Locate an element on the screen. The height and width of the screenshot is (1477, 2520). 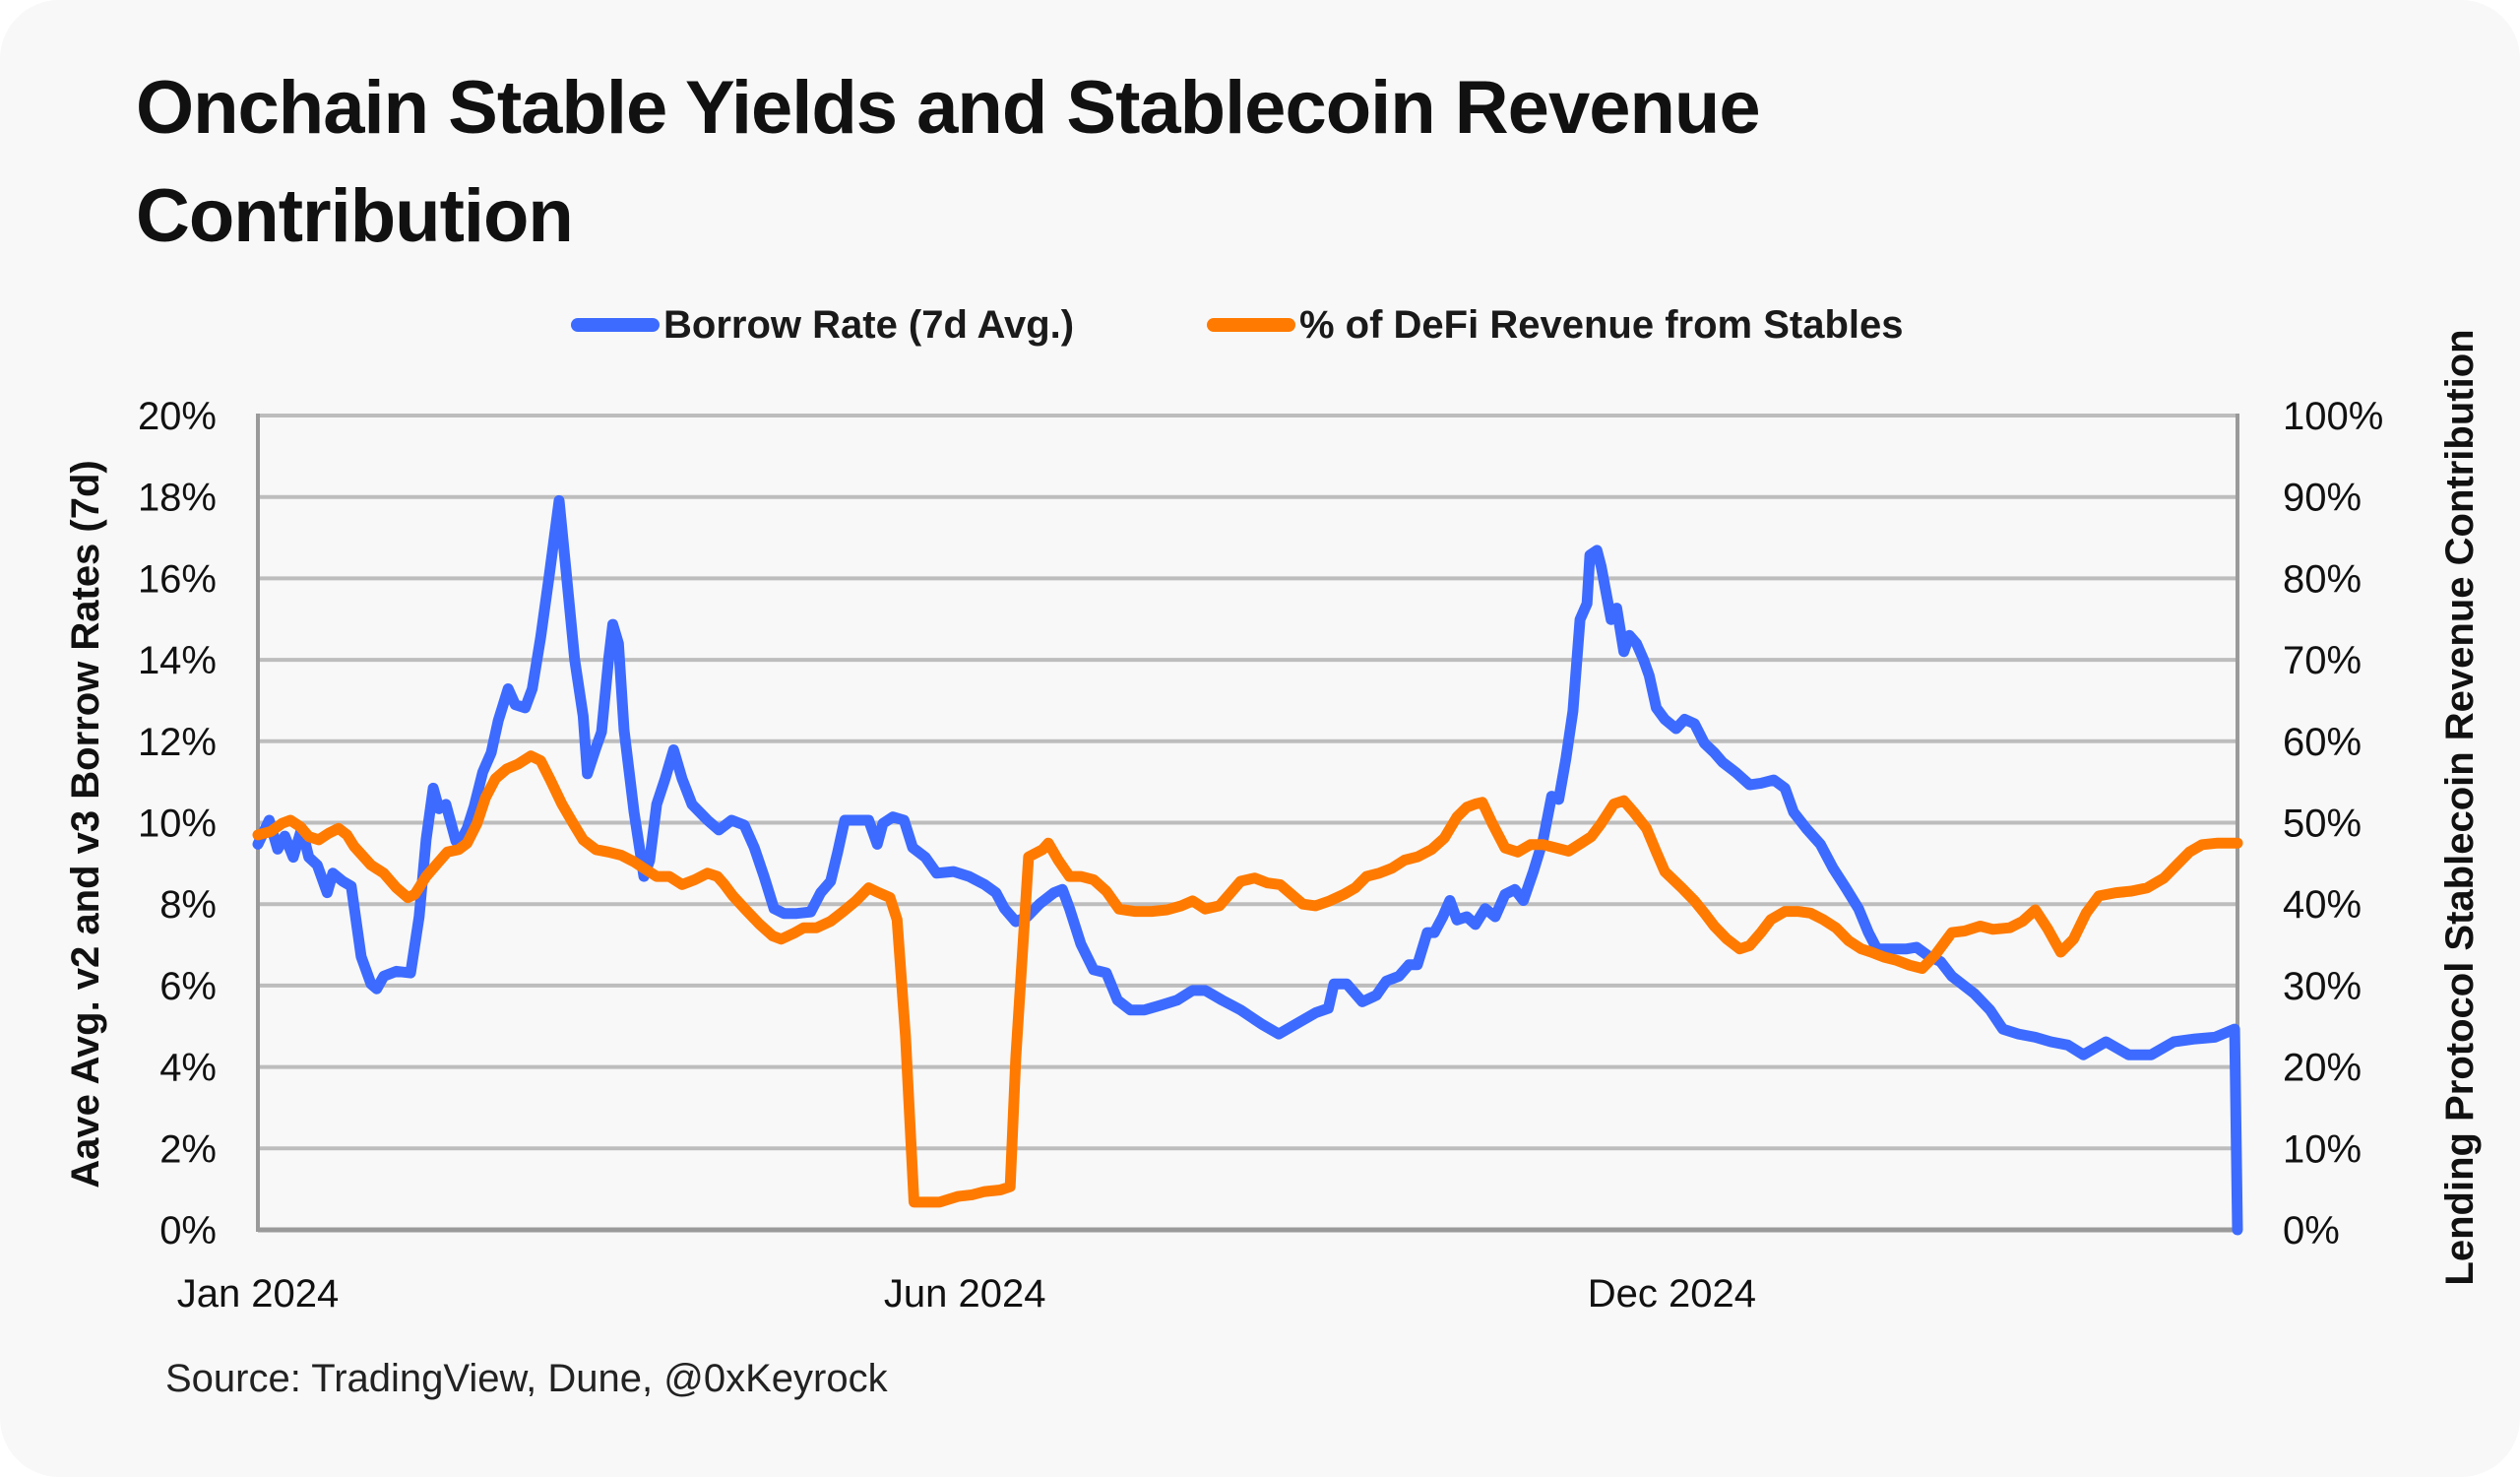
y2-tick-label: 0% is located at coordinates (2311, 1231).